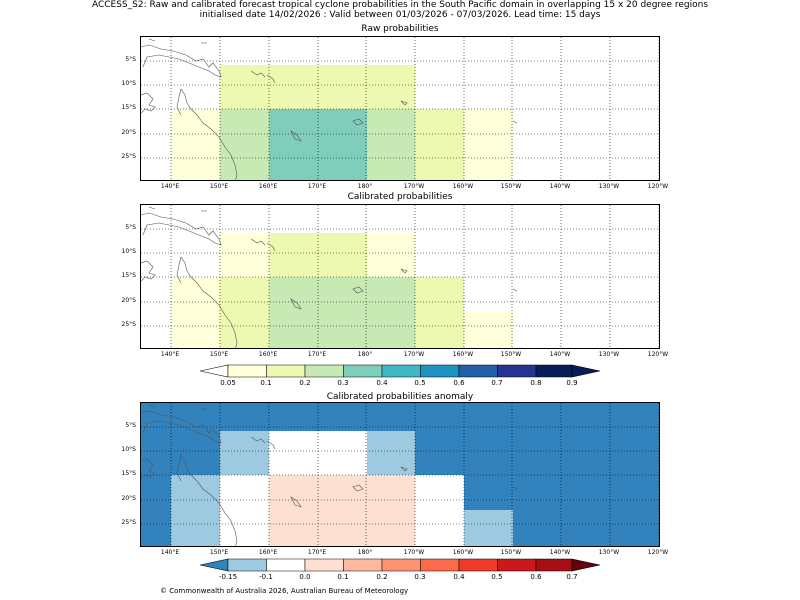 The image size is (800, 600). I want to click on calibrated-lon-label: 140°E, so click(170, 354).